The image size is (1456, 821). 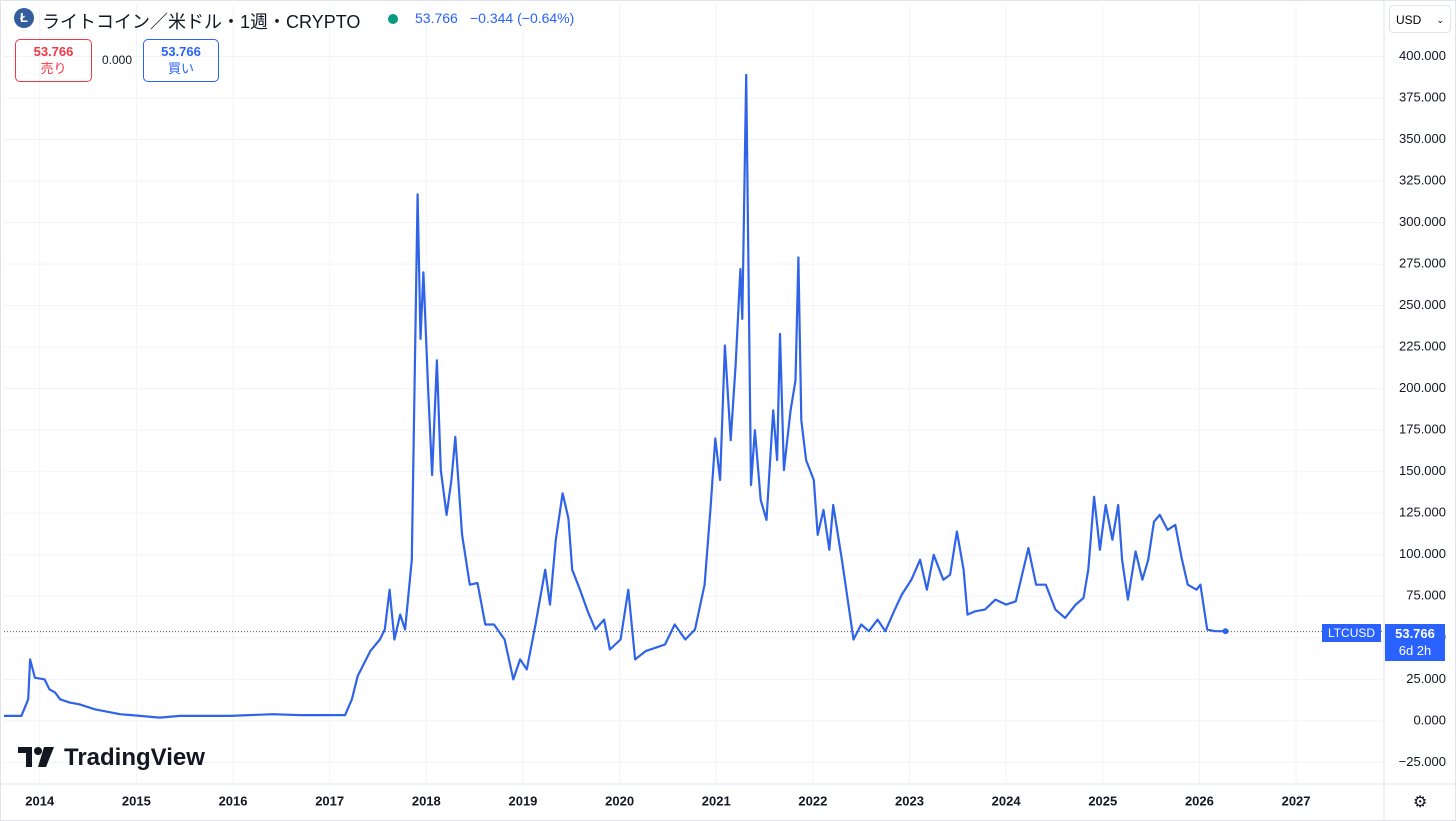 I want to click on x-tick-label: 2027, so click(x=1296, y=800).